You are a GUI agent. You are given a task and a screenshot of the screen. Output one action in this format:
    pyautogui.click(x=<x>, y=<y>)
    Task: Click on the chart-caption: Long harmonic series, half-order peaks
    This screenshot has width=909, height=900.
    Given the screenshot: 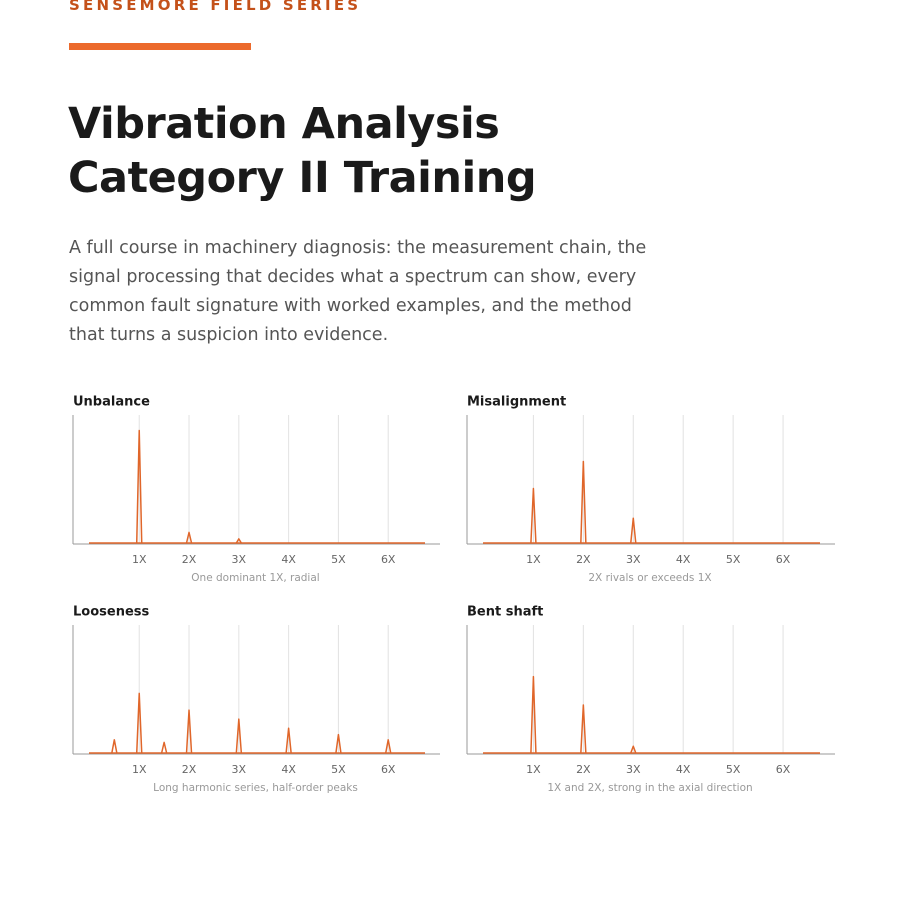 What is the action you would take?
    pyautogui.click(x=255, y=788)
    